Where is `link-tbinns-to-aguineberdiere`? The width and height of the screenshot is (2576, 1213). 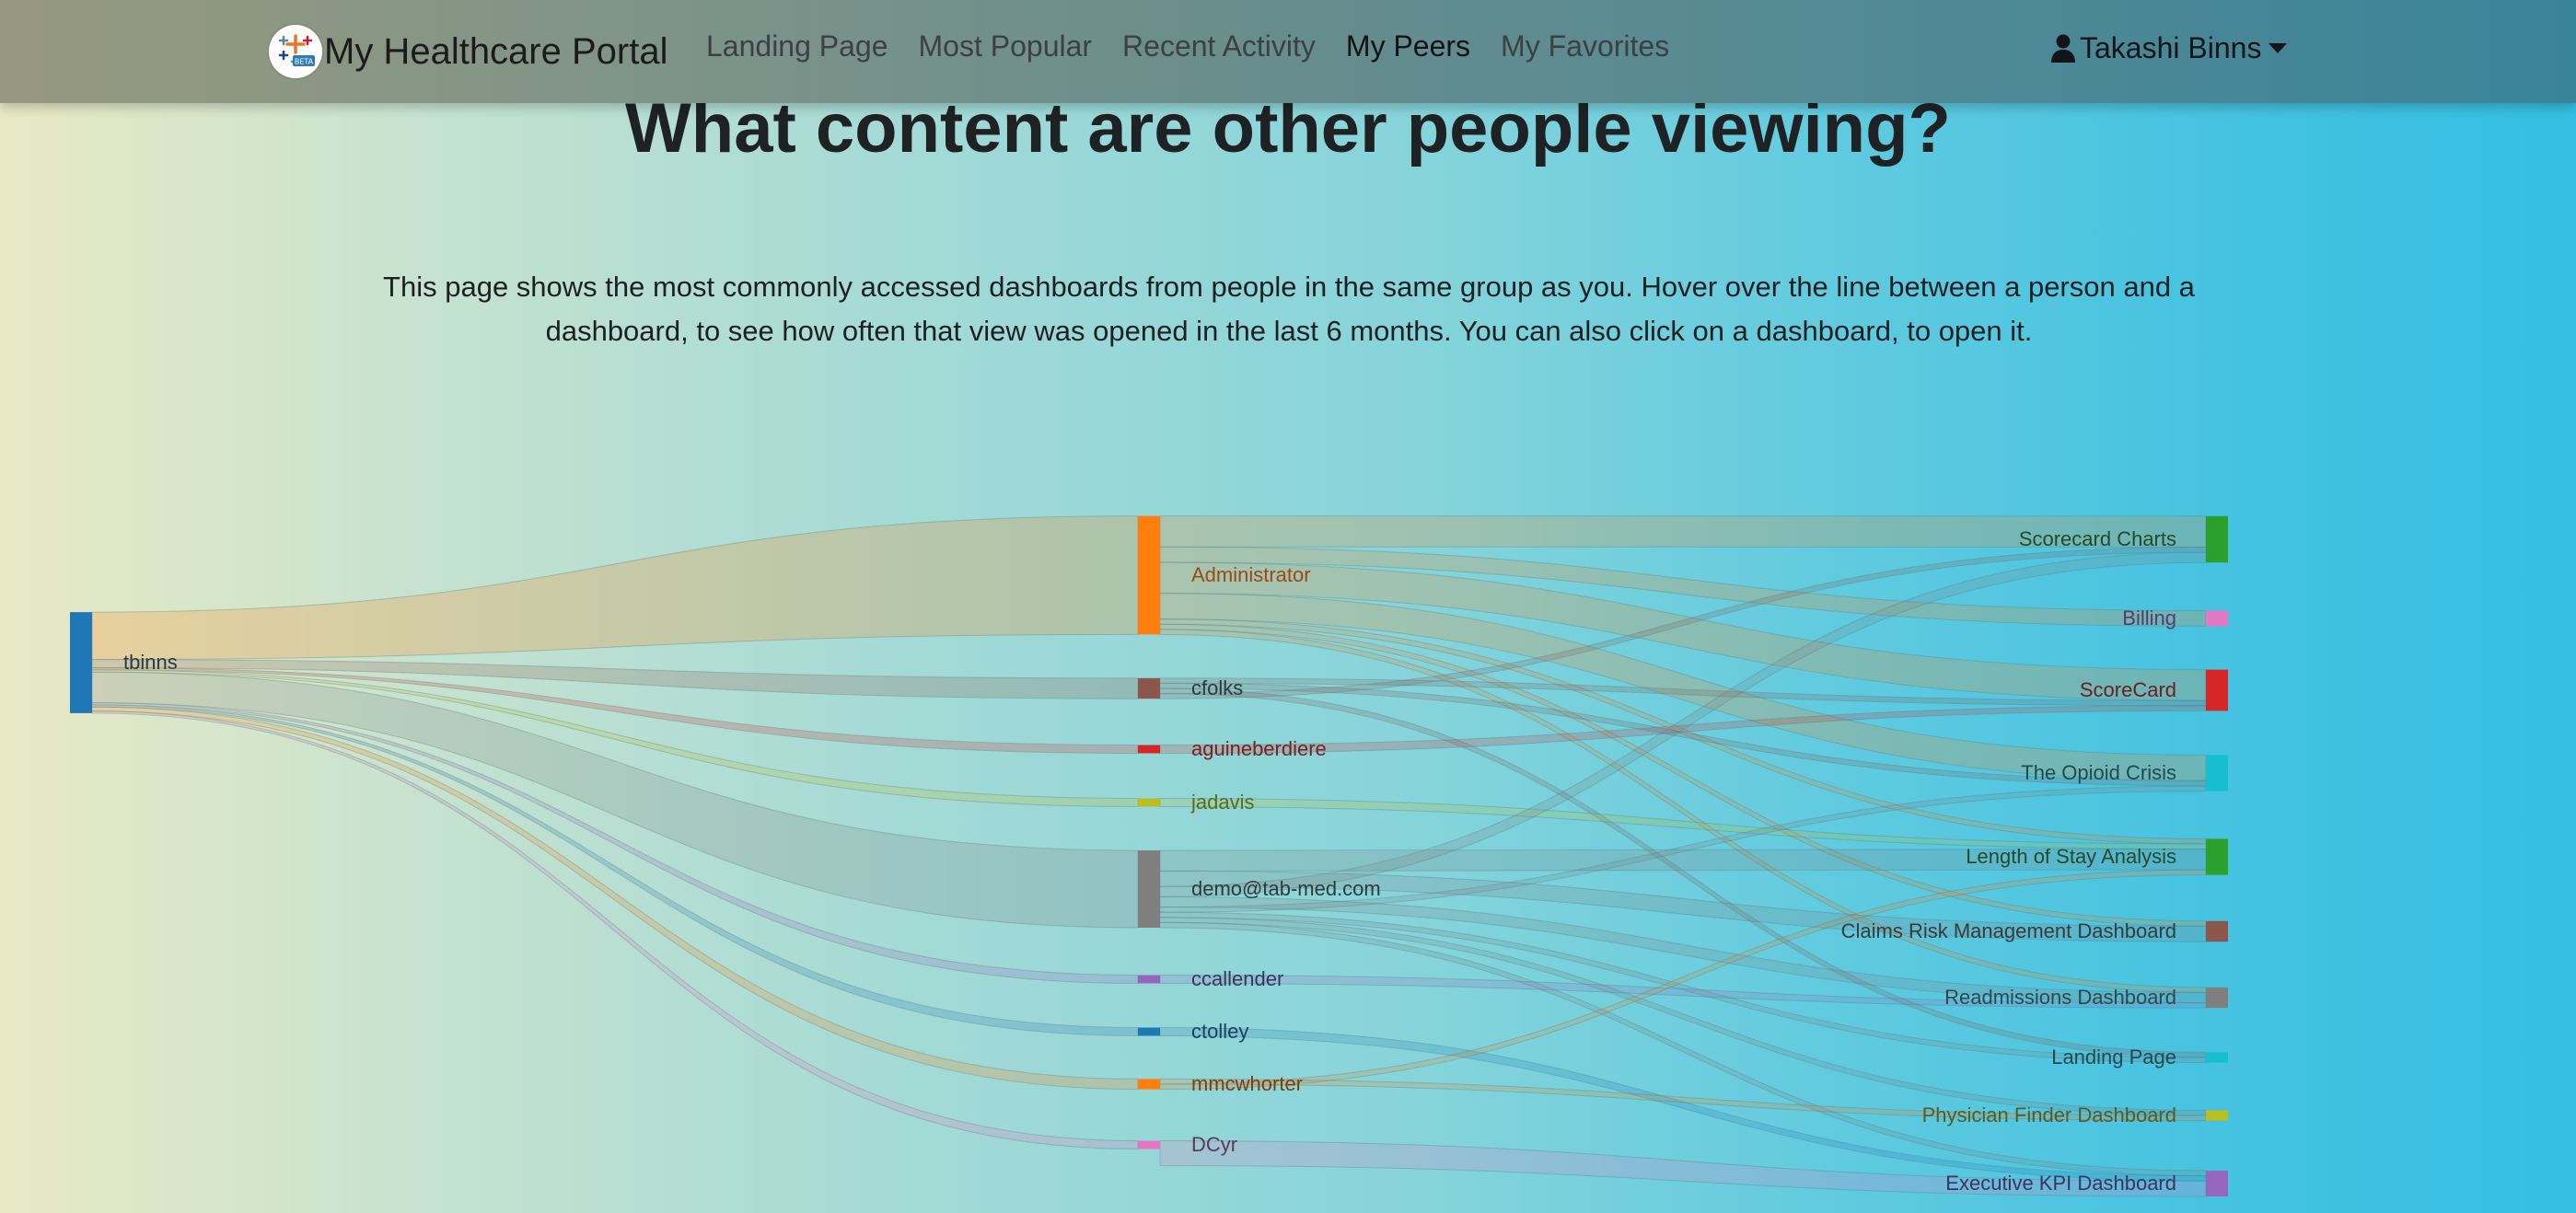
link-tbinns-to-aguineberdiere is located at coordinates (615, 711).